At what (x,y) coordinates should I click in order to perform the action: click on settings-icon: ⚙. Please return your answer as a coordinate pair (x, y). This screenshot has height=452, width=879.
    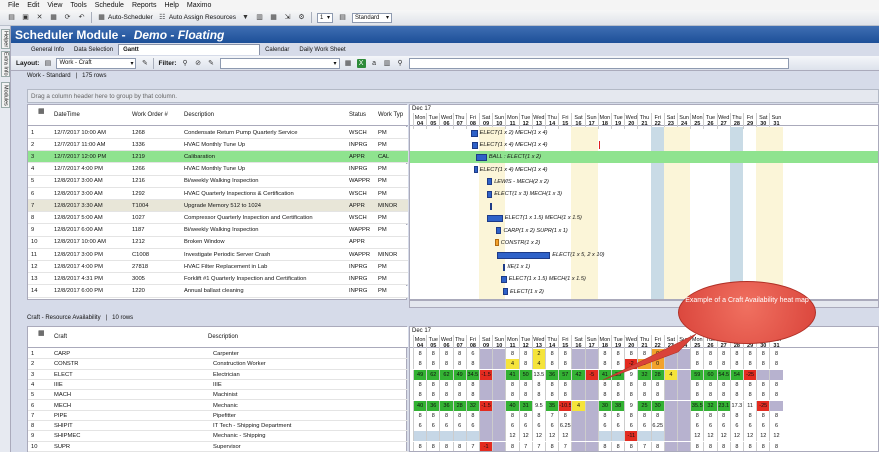
    Looking at the image, I should click on (301, 17).